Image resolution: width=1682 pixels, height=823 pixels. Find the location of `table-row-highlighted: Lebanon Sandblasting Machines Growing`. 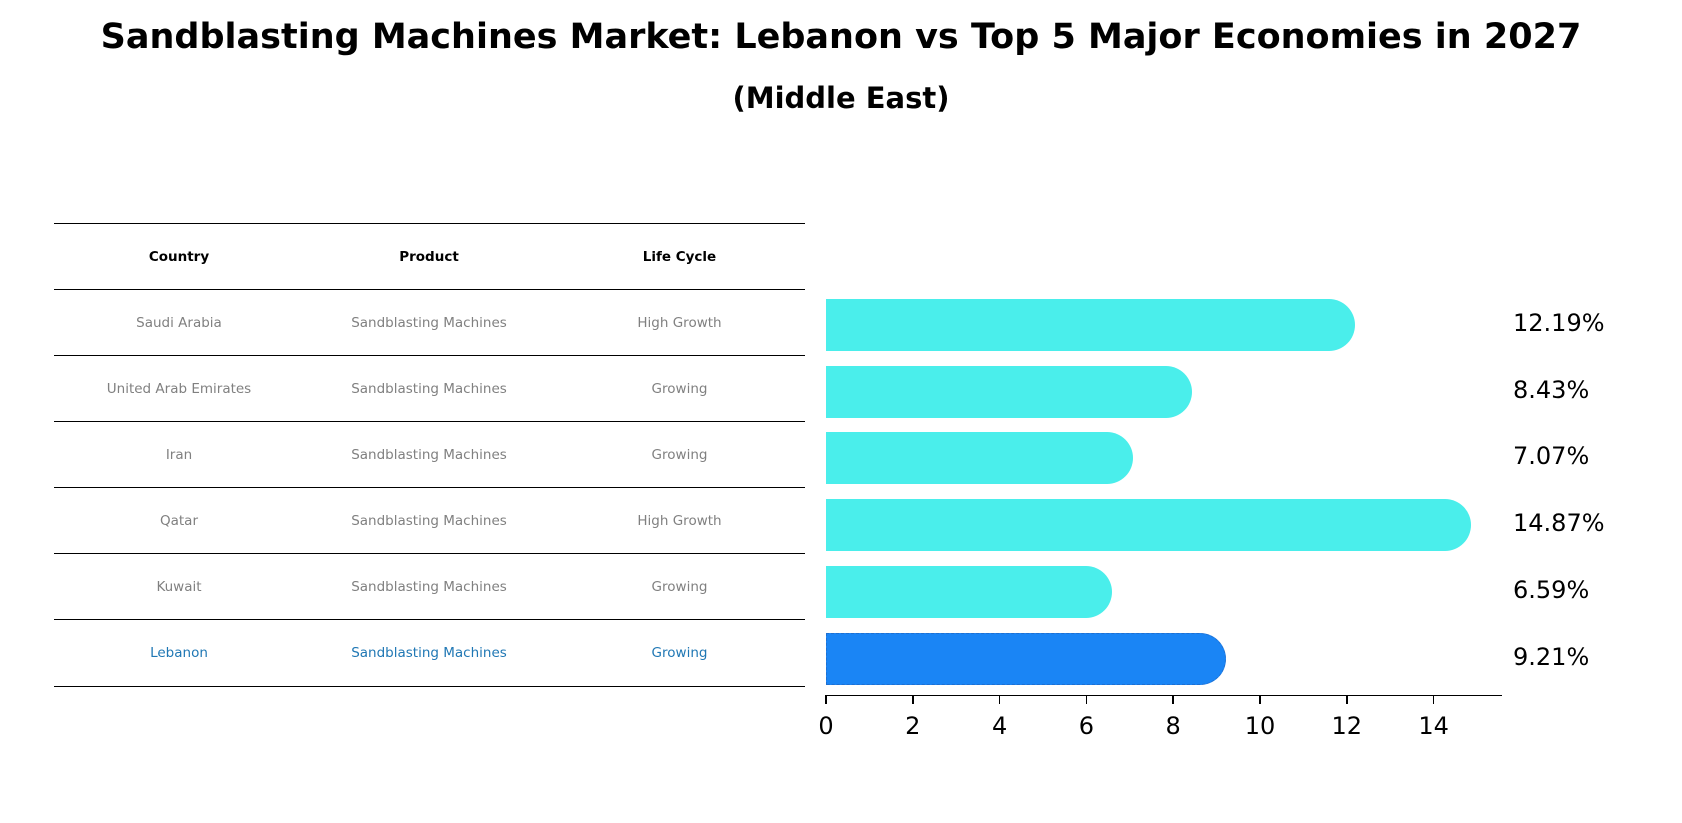

table-row-highlighted: Lebanon Sandblasting Machines Growing is located at coordinates (429, 653).